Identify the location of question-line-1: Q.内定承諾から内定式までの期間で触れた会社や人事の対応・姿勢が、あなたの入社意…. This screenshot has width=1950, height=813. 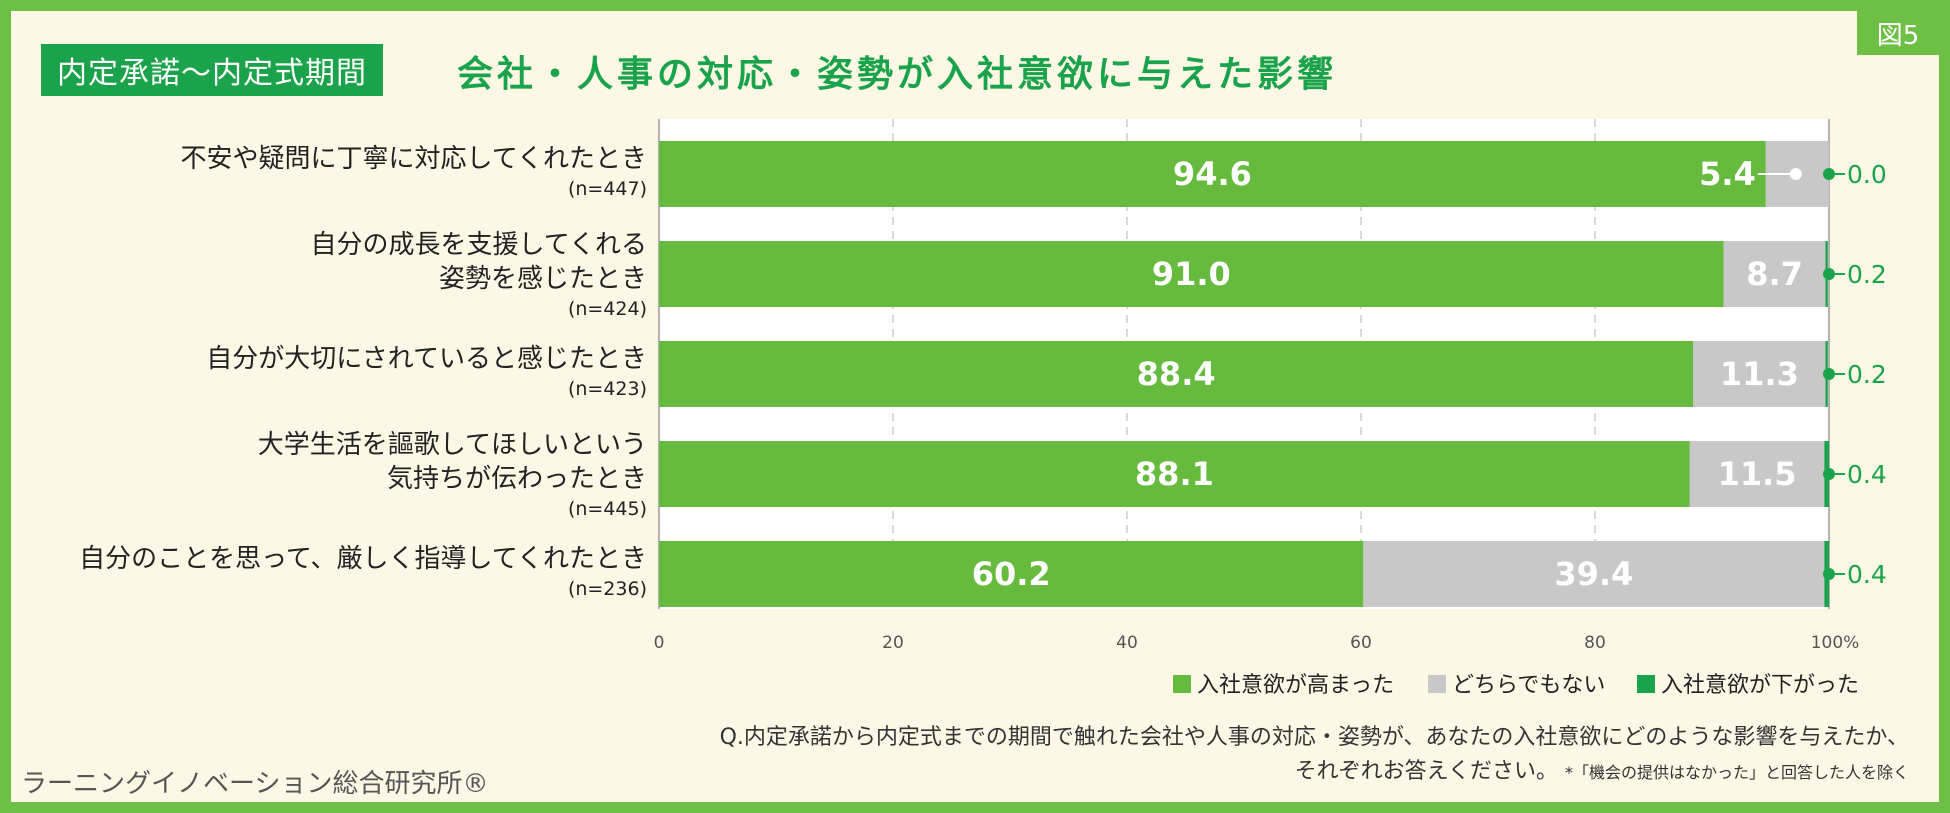
(1314, 737).